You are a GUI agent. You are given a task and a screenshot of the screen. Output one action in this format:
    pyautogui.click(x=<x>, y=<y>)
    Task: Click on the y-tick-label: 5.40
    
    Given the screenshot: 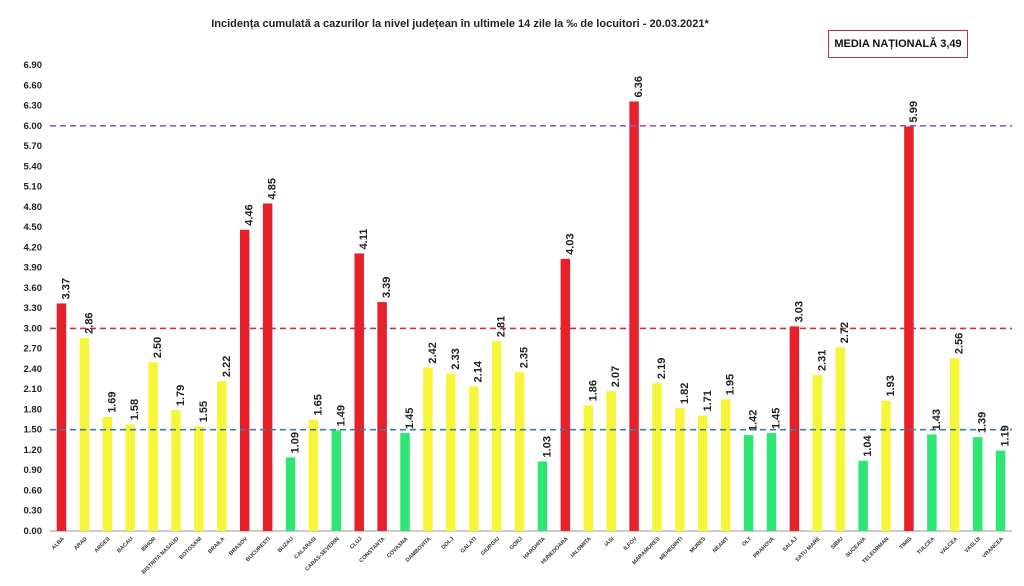 What is the action you would take?
    pyautogui.click(x=33, y=166)
    